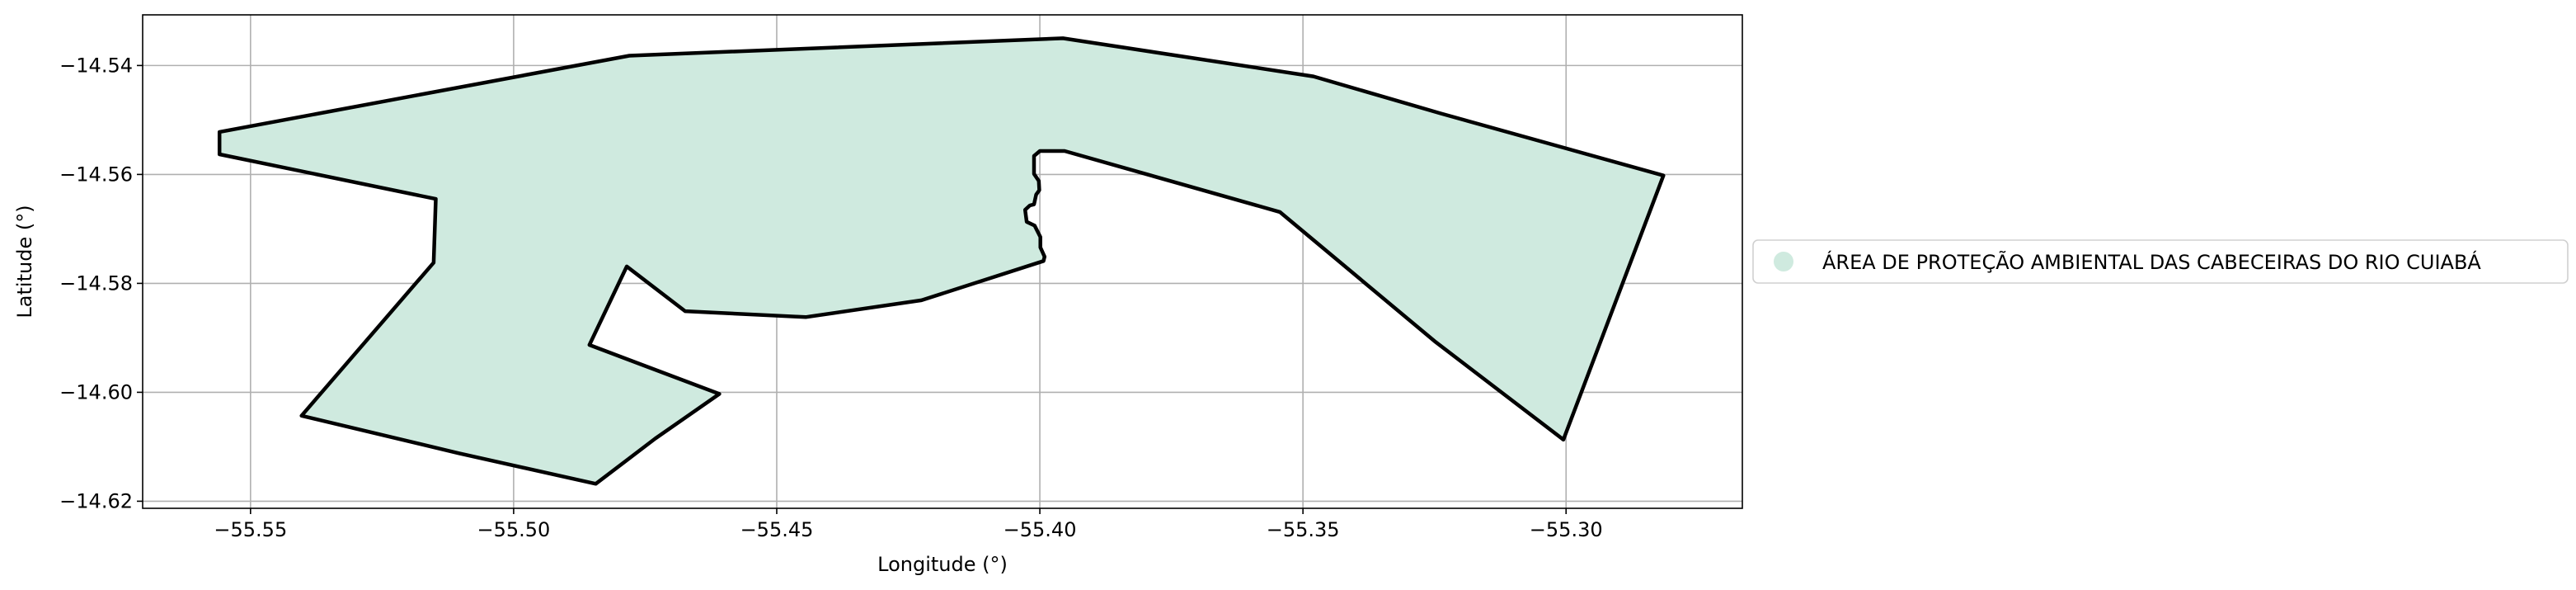 The height and width of the screenshot is (590, 2576). I want to click on legend-frame, so click(2160, 262).